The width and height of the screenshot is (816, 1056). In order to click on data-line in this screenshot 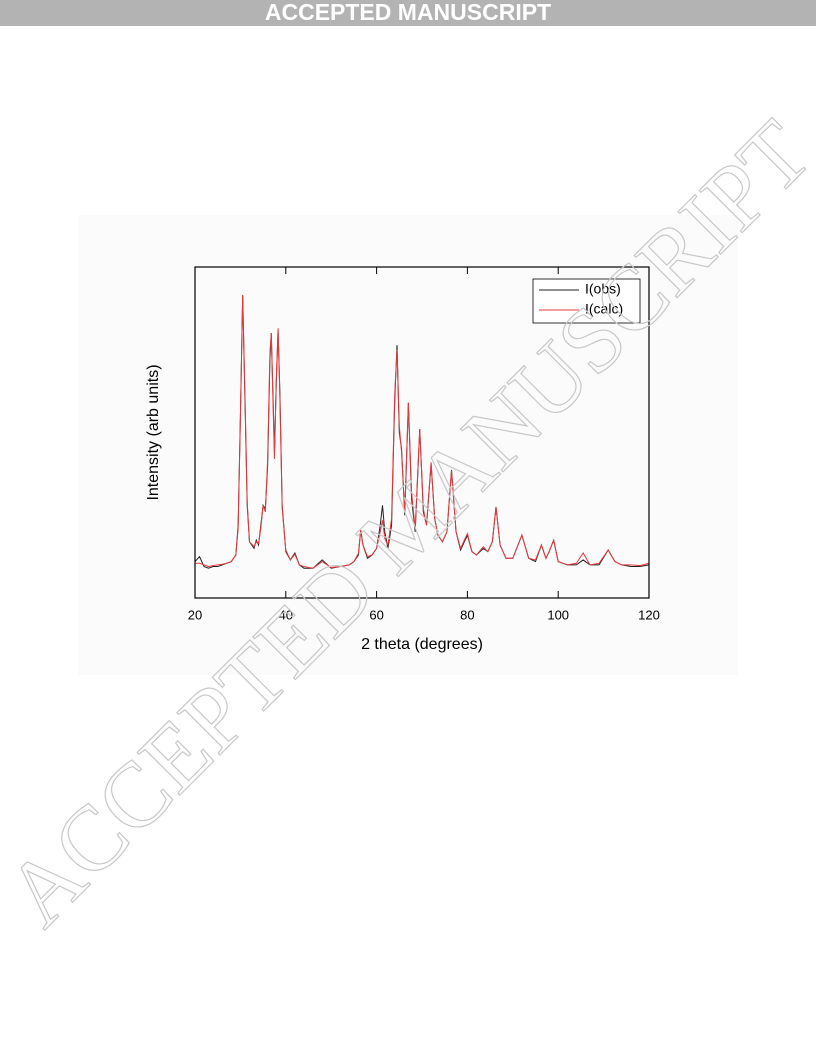, I will do `click(422, 432)`.